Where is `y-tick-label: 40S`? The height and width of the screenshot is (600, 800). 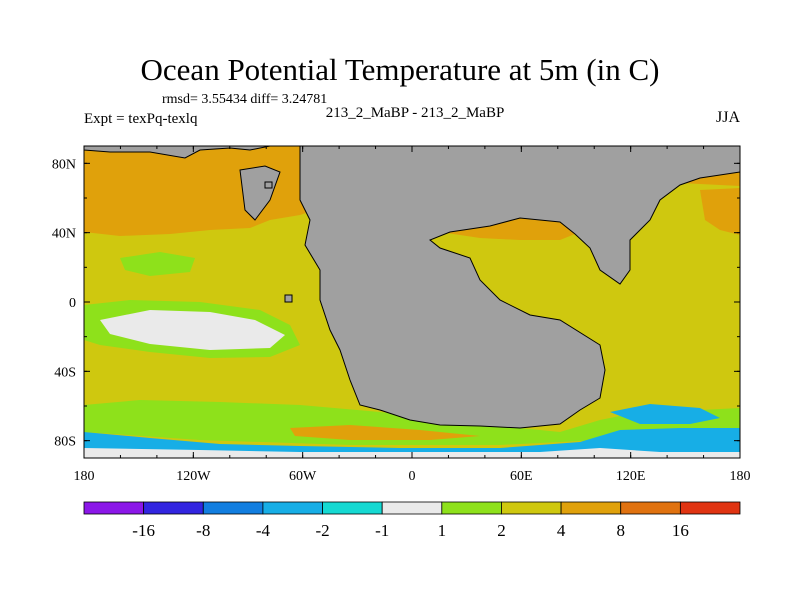
y-tick-label: 40S is located at coordinates (65, 372).